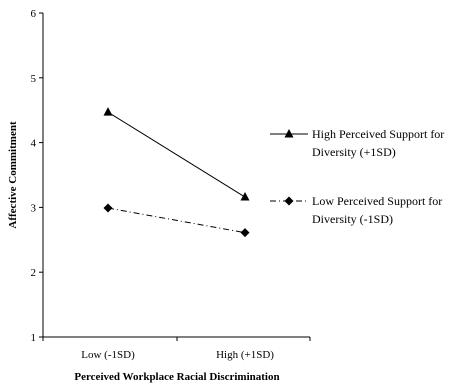  What do you see at coordinates (34, 208) in the screenshot?
I see `y-tick-label: 3` at bounding box center [34, 208].